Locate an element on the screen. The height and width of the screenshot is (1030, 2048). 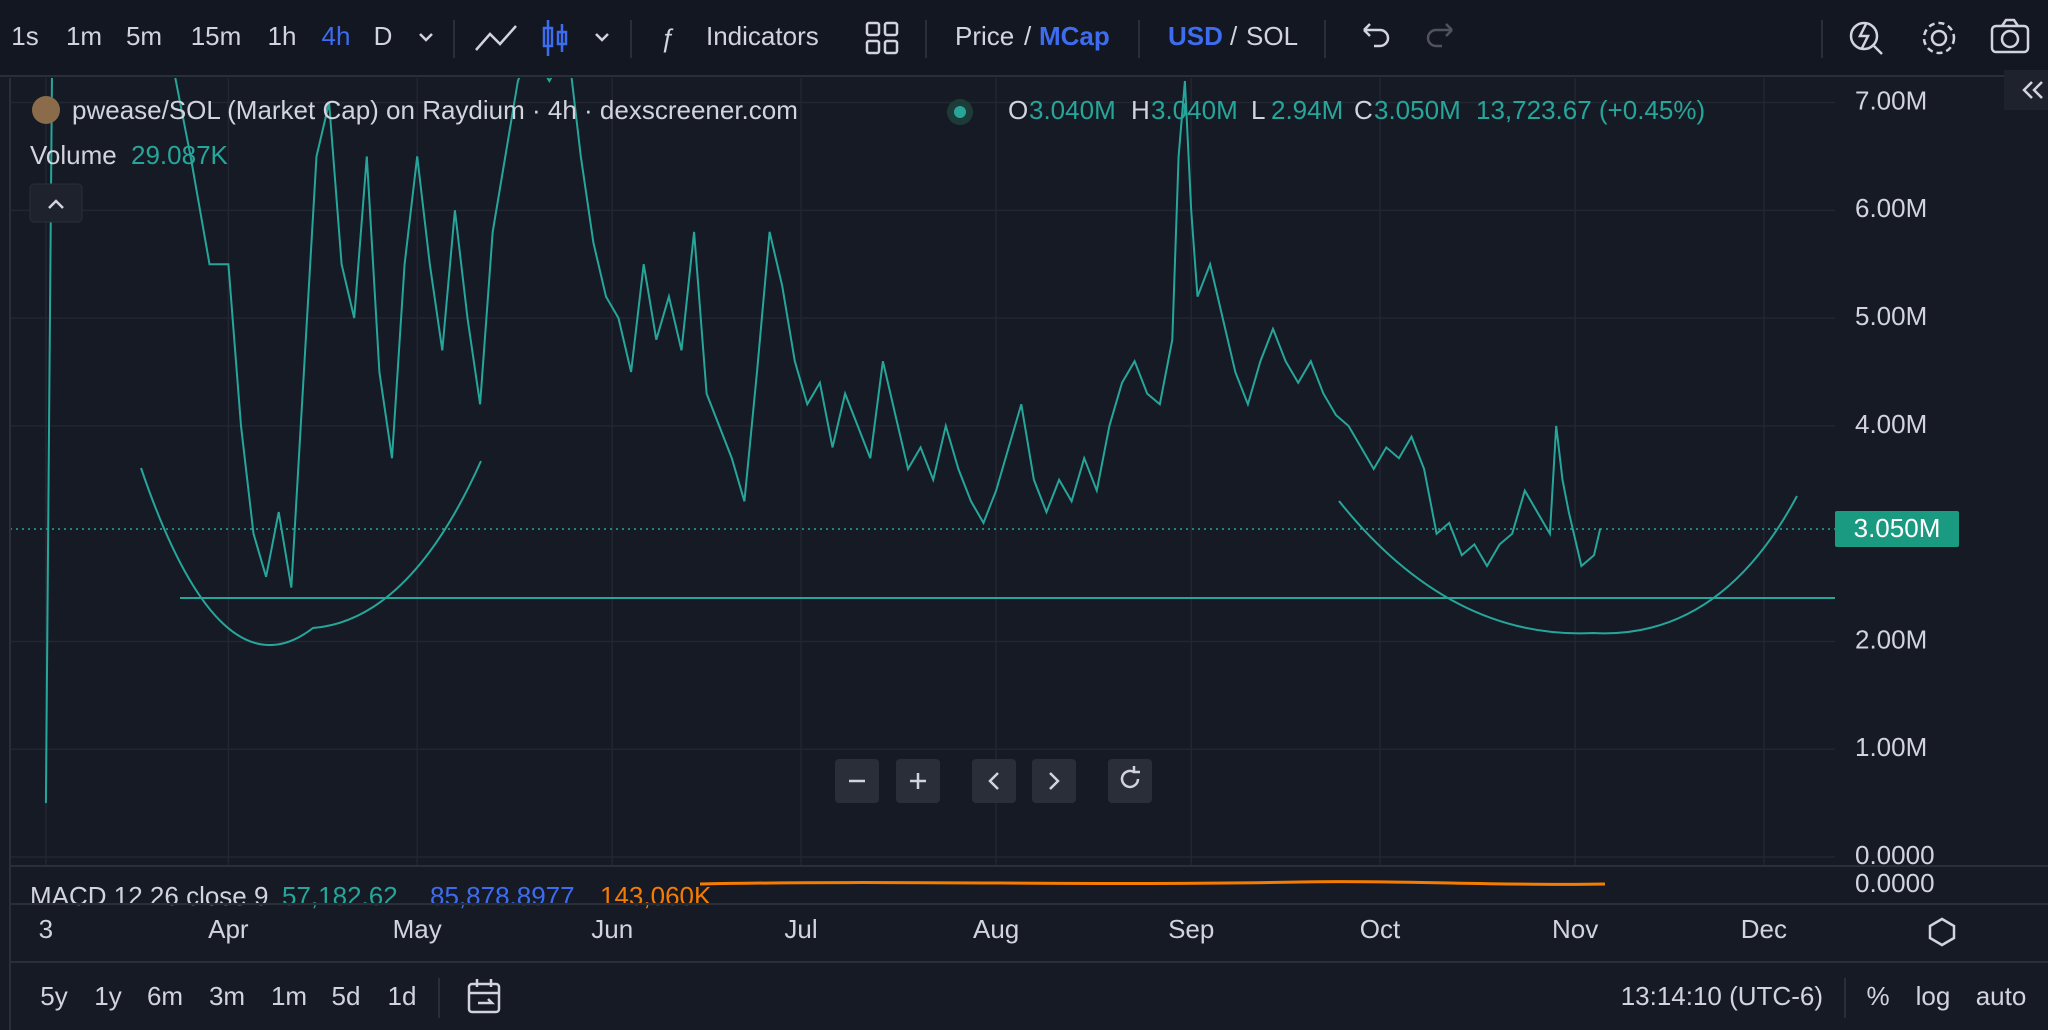
layout-icon is located at coordinates (882, 38).